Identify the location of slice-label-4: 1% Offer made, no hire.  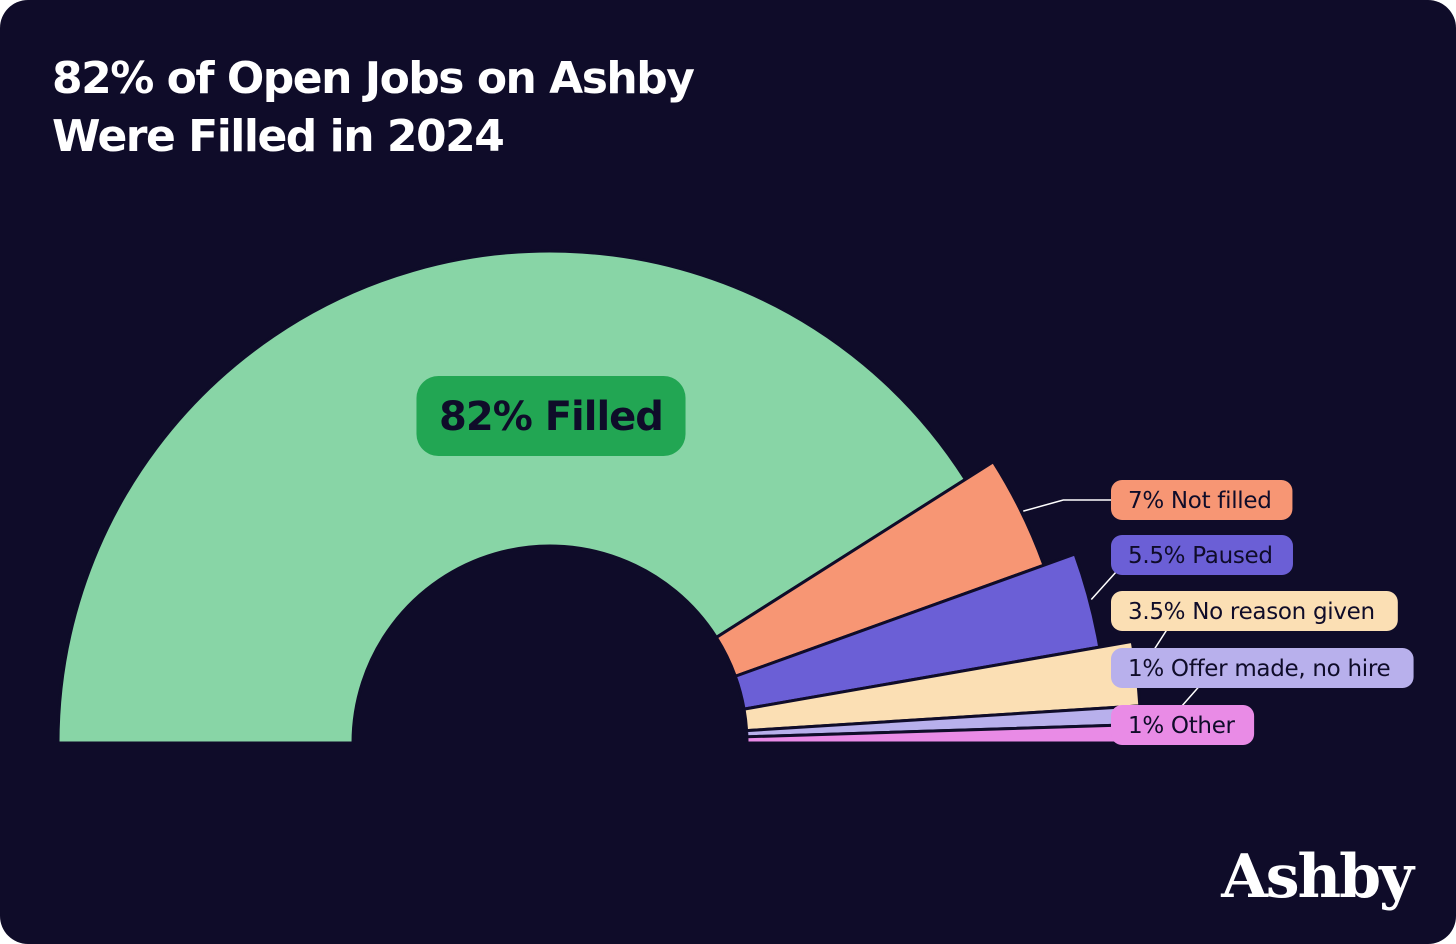
(1259, 669).